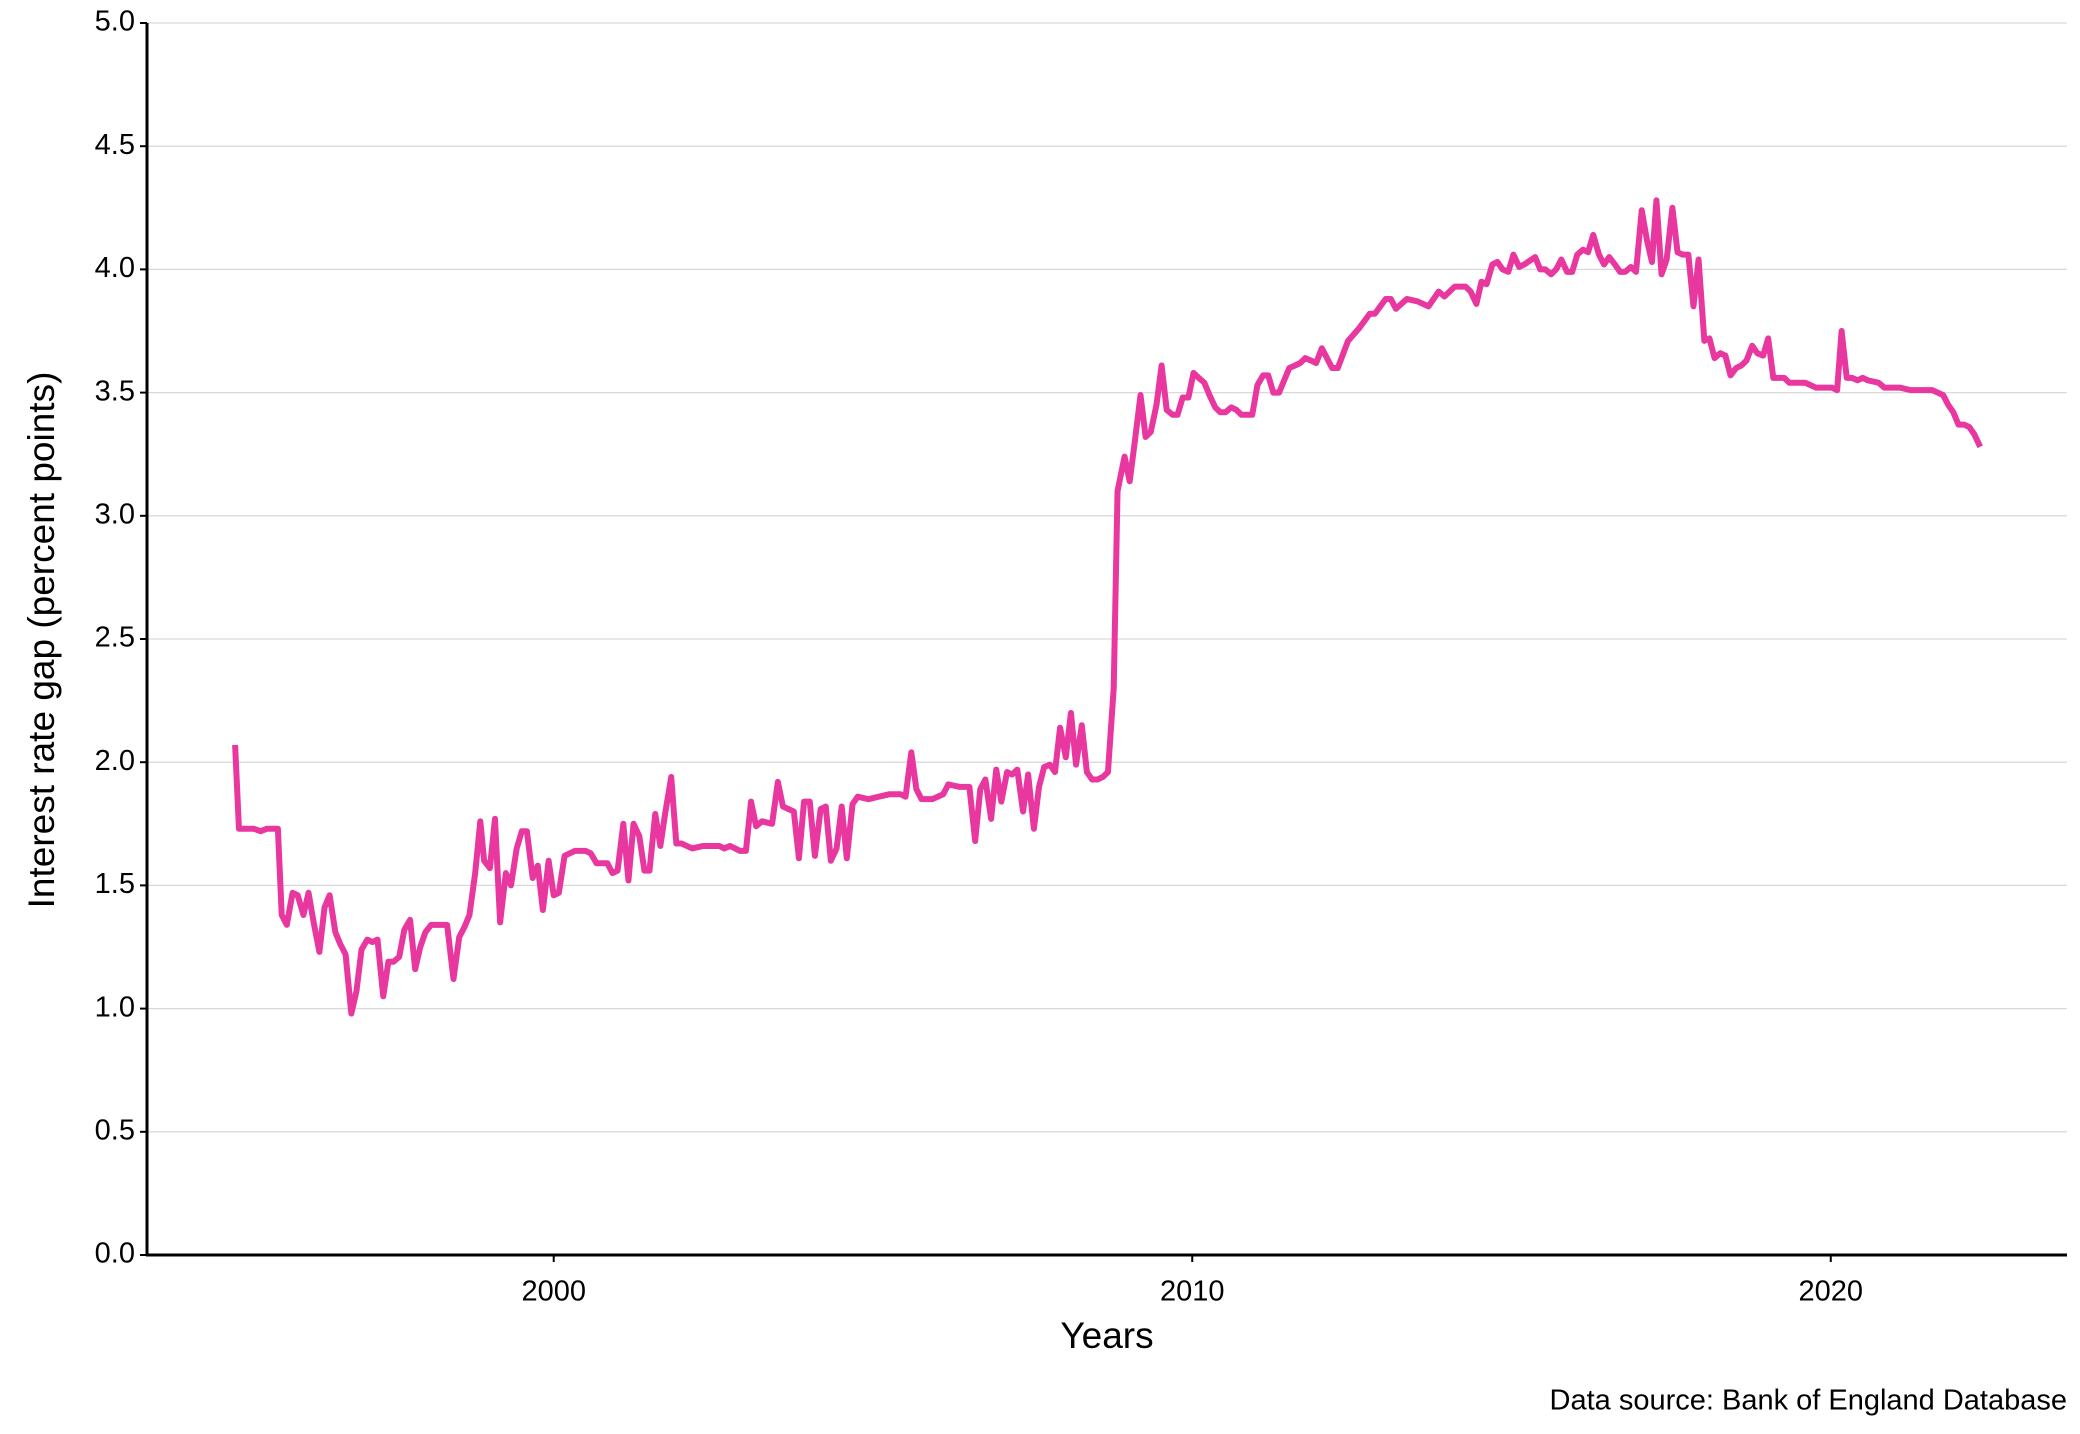  What do you see at coordinates (115, 391) in the screenshot?
I see `y-tick-label: 3.5` at bounding box center [115, 391].